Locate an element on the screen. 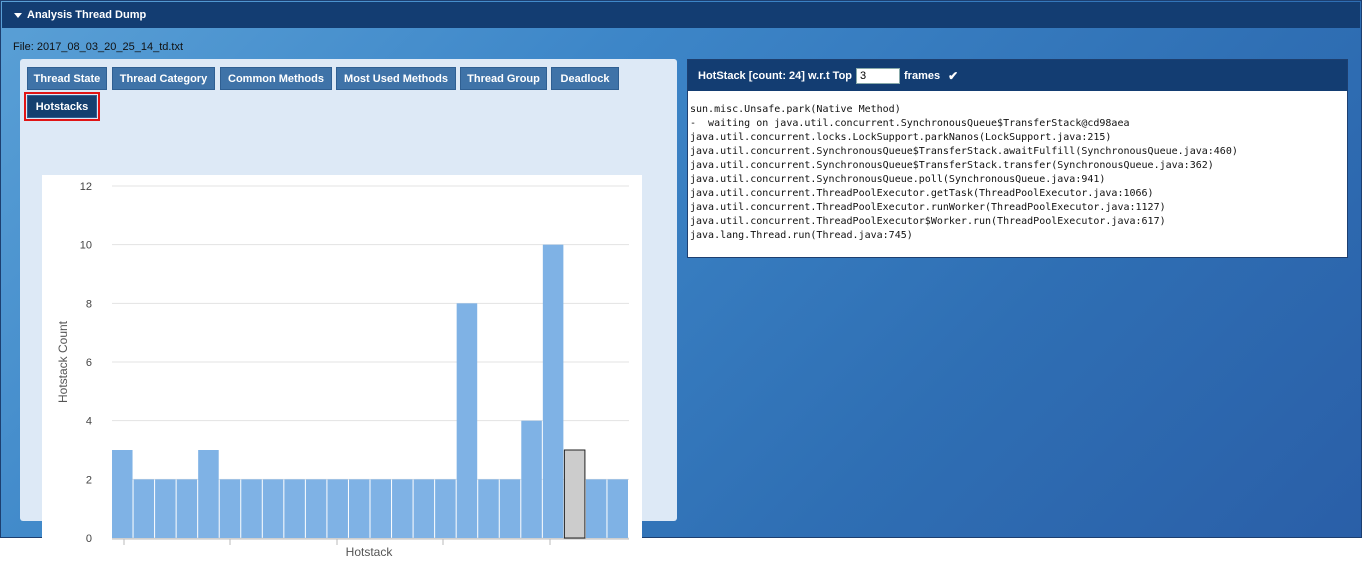  stack-frame-line: sun.misc.Unsafe.park(Native Method) is located at coordinates (795, 109).